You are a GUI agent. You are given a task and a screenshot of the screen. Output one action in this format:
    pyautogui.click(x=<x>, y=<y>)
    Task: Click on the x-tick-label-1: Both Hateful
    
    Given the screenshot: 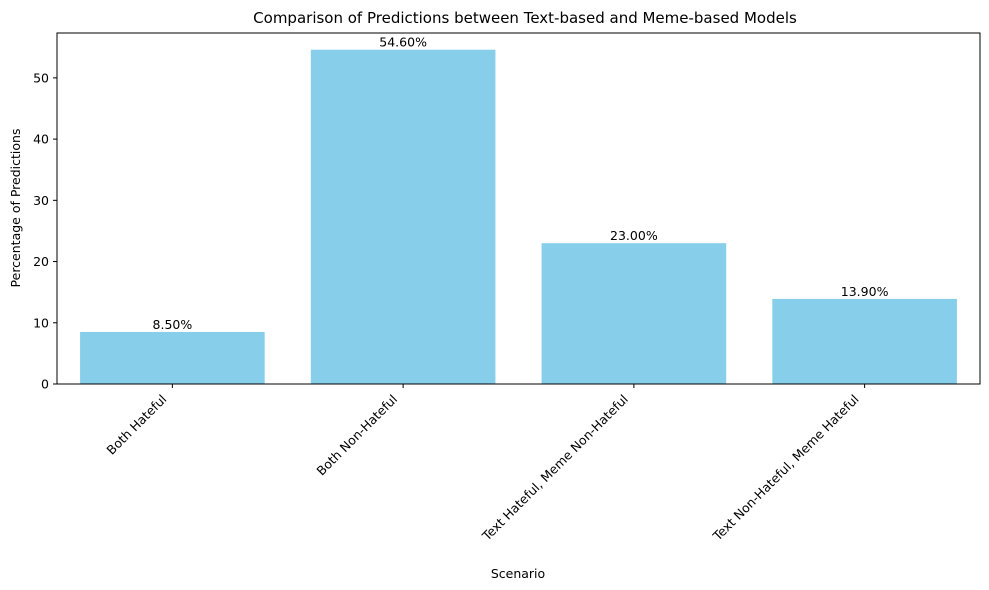 What is the action you would take?
    pyautogui.click(x=136, y=425)
    